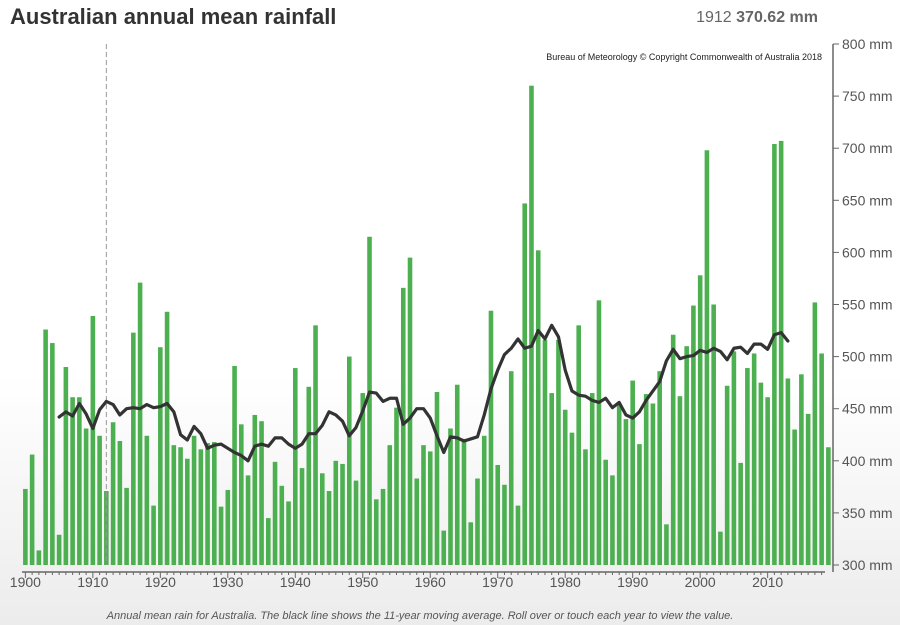 This screenshot has width=900, height=625. Describe the element at coordinates (444, 547) in the screenshot. I see `bar-1962: 1962 333 mm` at that location.